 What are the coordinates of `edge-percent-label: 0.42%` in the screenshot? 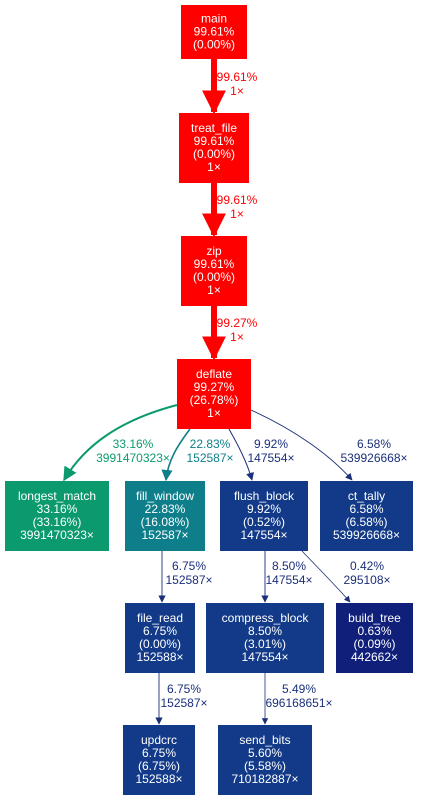 It's located at (367, 566).